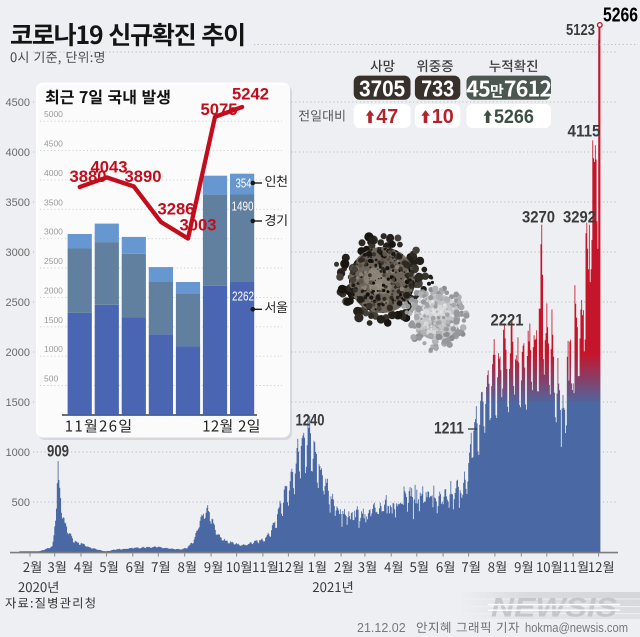 The height and width of the screenshot is (637, 640). Describe the element at coordinates (53, 114) in the screenshot. I see `svg-text: 5000` at that location.